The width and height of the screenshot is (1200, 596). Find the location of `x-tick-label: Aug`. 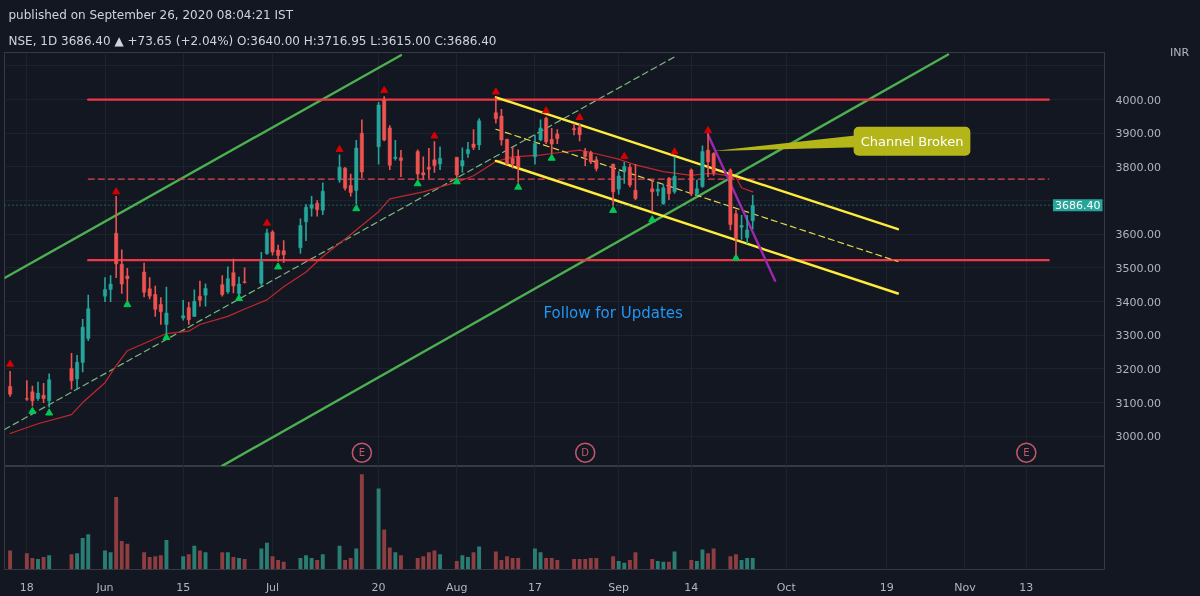

x-tick-label: Aug is located at coordinates (457, 587).